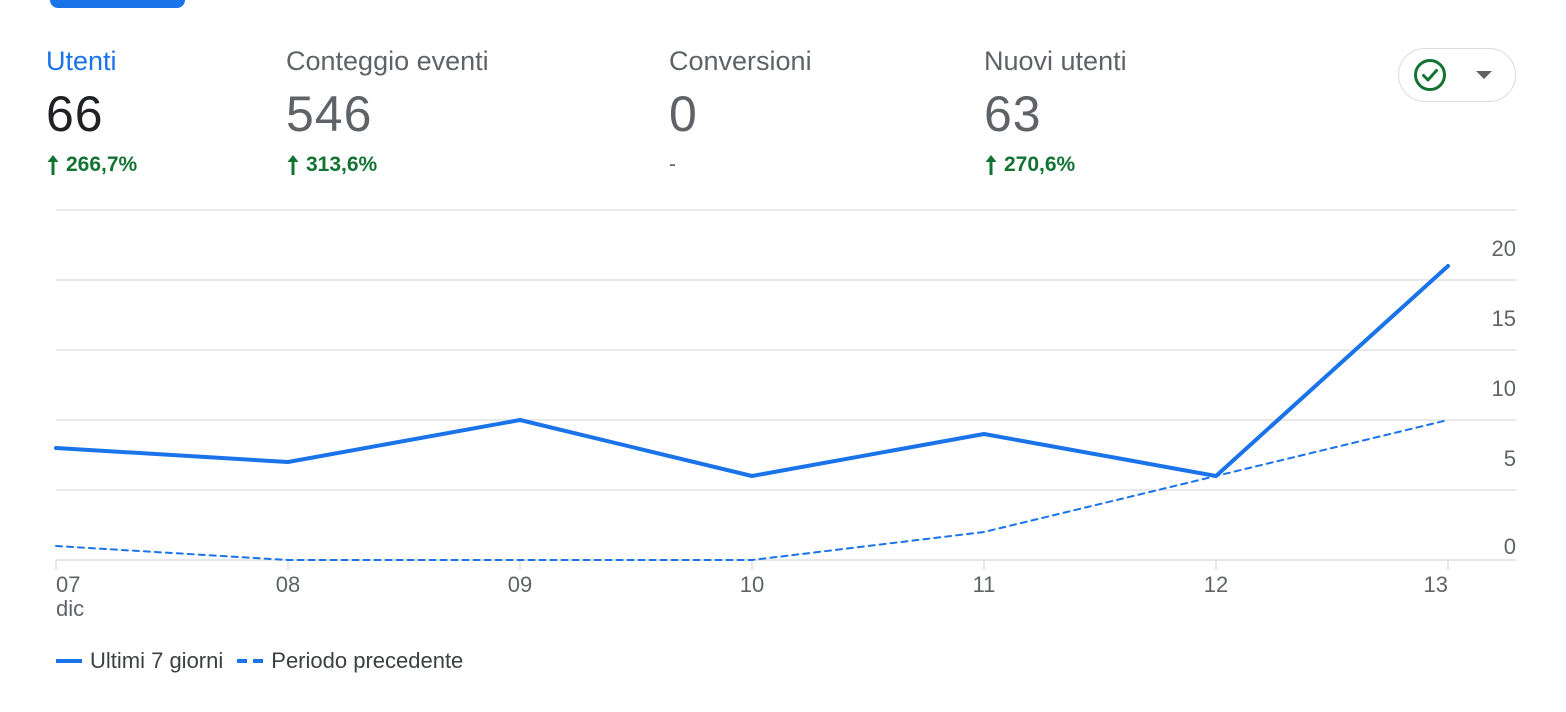 This screenshot has height=712, width=1566. What do you see at coordinates (387, 165) in the screenshot?
I see `metric-change: 313,6%` at bounding box center [387, 165].